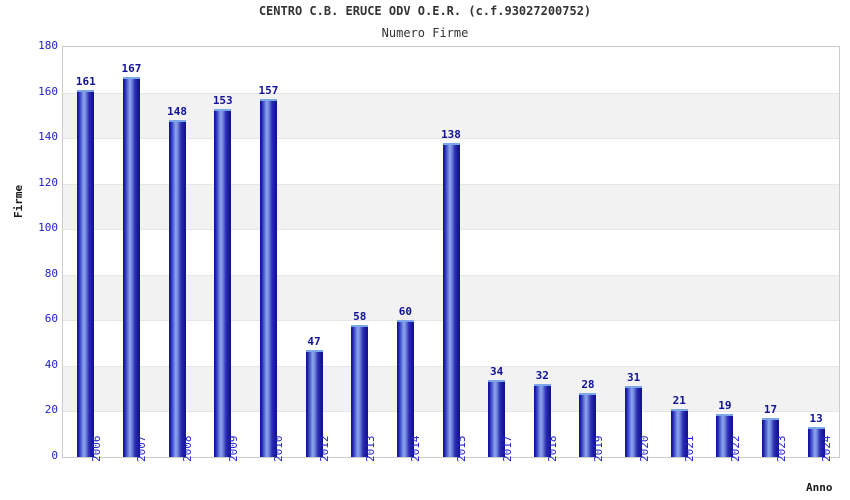 The width and height of the screenshot is (850, 500). I want to click on y-axis-tick: 80, so click(51, 273).